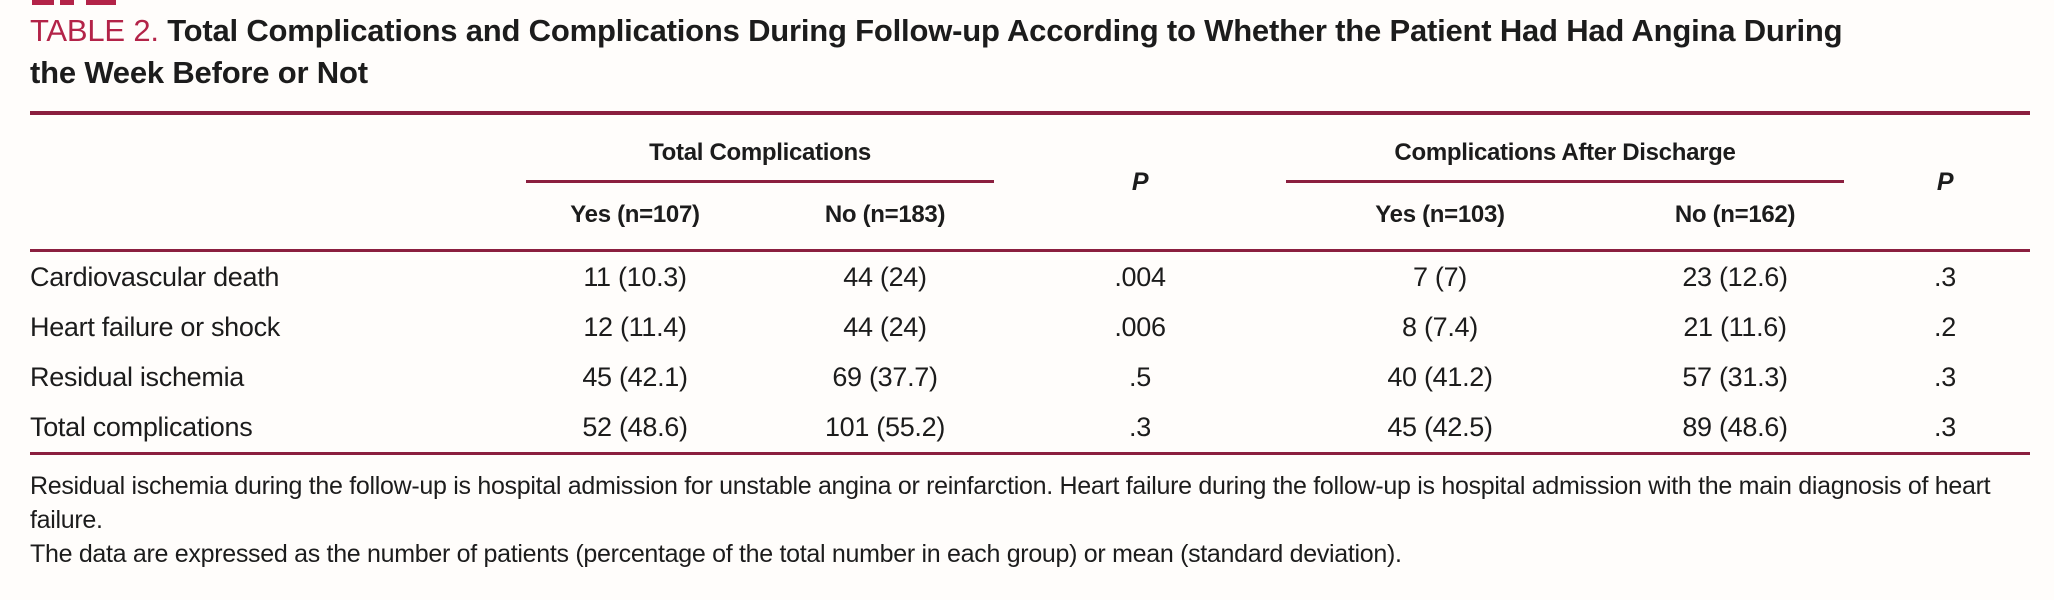 The image size is (2054, 600). Describe the element at coordinates (635, 326) in the screenshot. I see `cell-total-yes: 12 (11.4)` at that location.